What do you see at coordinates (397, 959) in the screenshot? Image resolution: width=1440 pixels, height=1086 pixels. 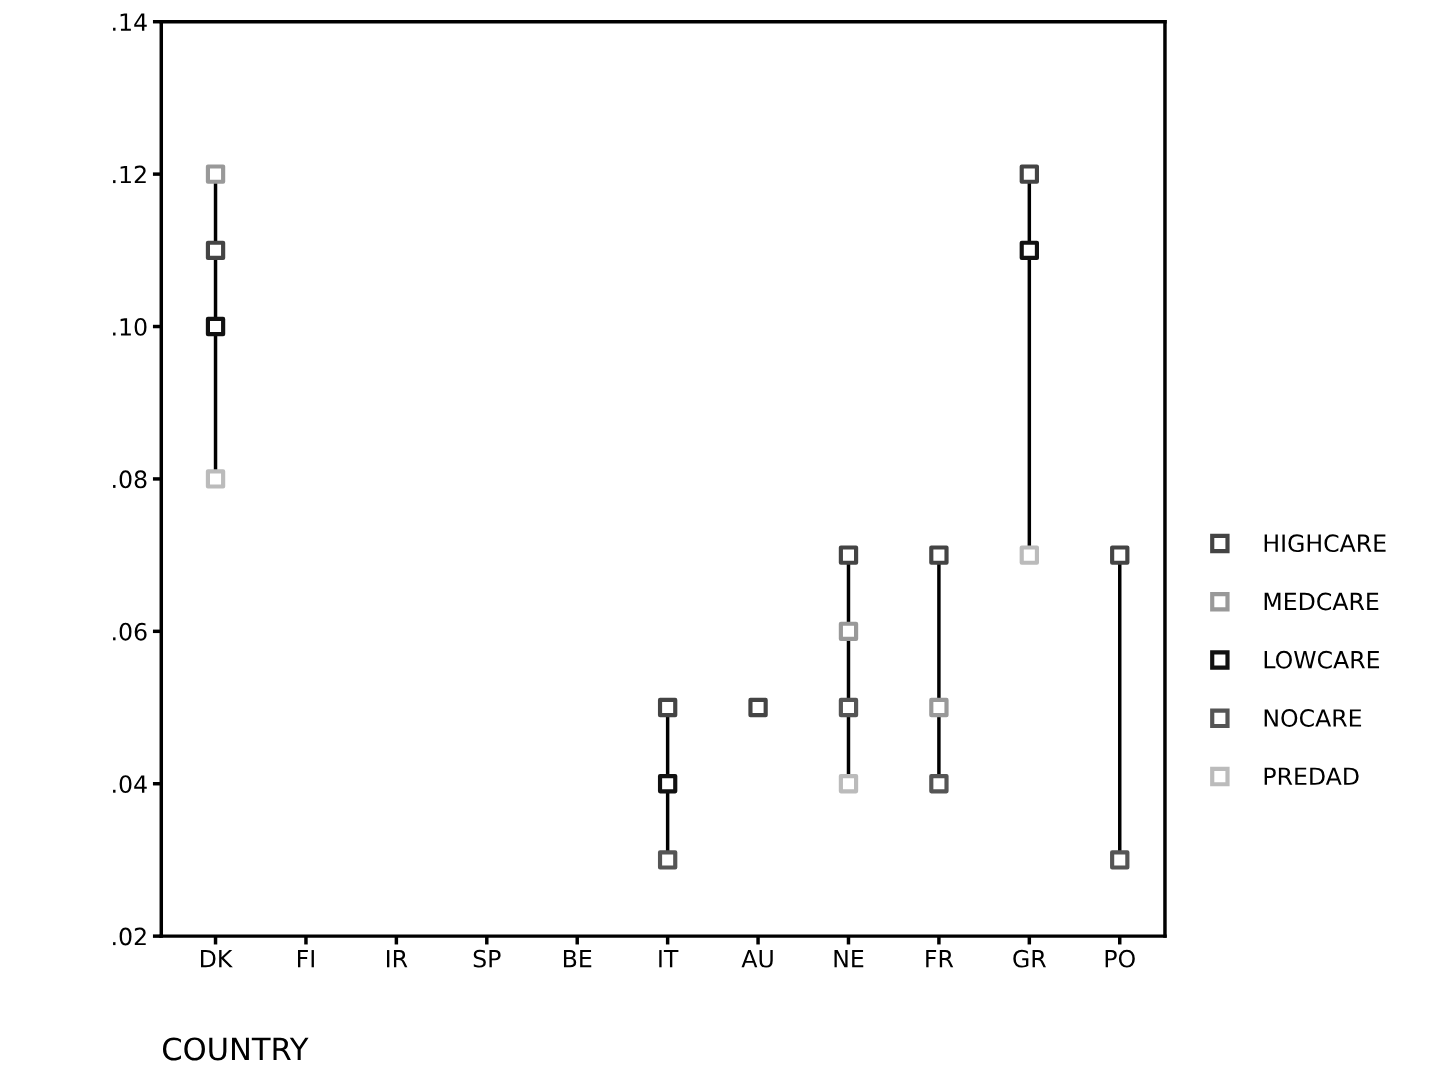 I see `x-tick-label: IR` at bounding box center [397, 959].